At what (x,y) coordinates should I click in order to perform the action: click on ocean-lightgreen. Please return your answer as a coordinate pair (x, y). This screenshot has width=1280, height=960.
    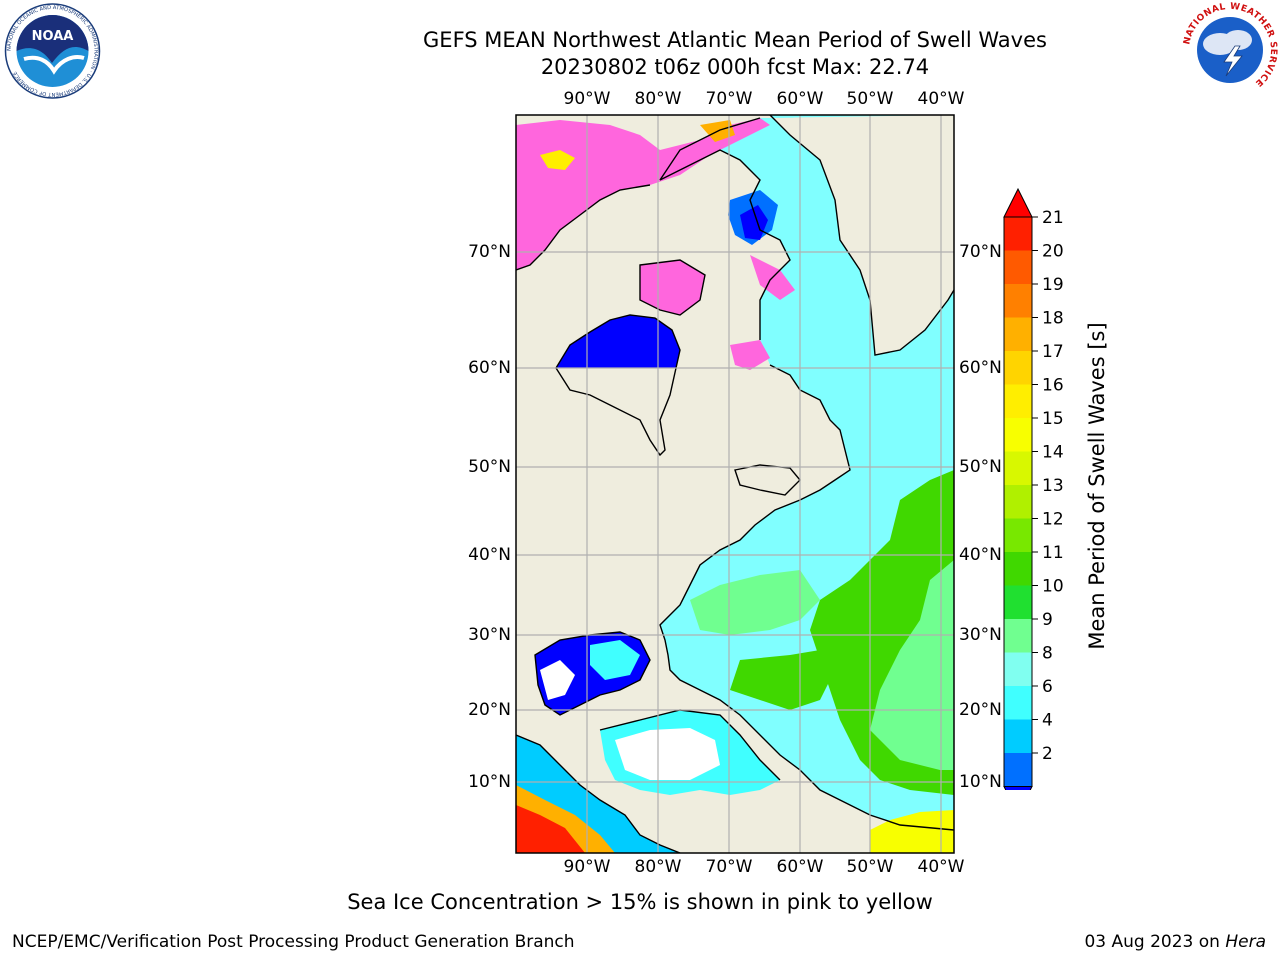
    Looking at the image, I should click on (912, 665).